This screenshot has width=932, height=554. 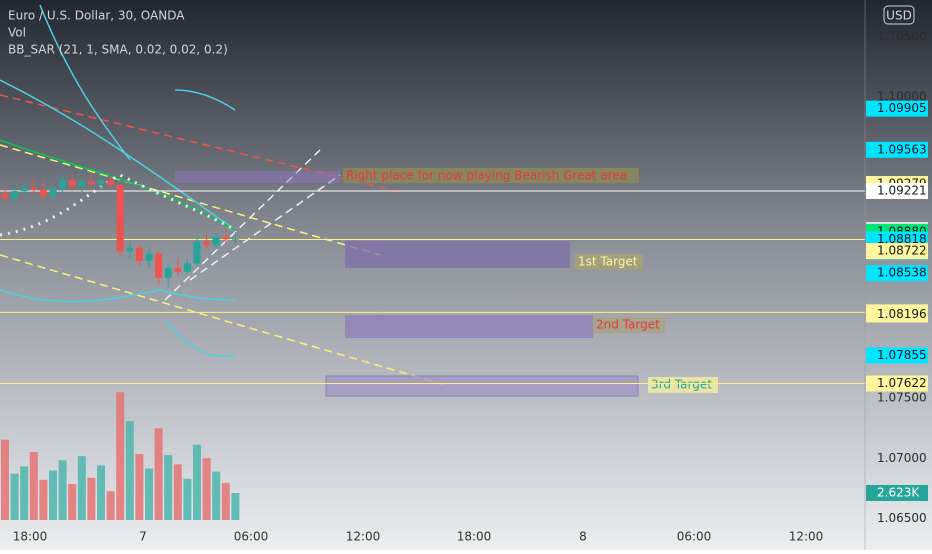 What do you see at coordinates (902, 314) in the screenshot?
I see `price-badge-label: 1.08196` at bounding box center [902, 314].